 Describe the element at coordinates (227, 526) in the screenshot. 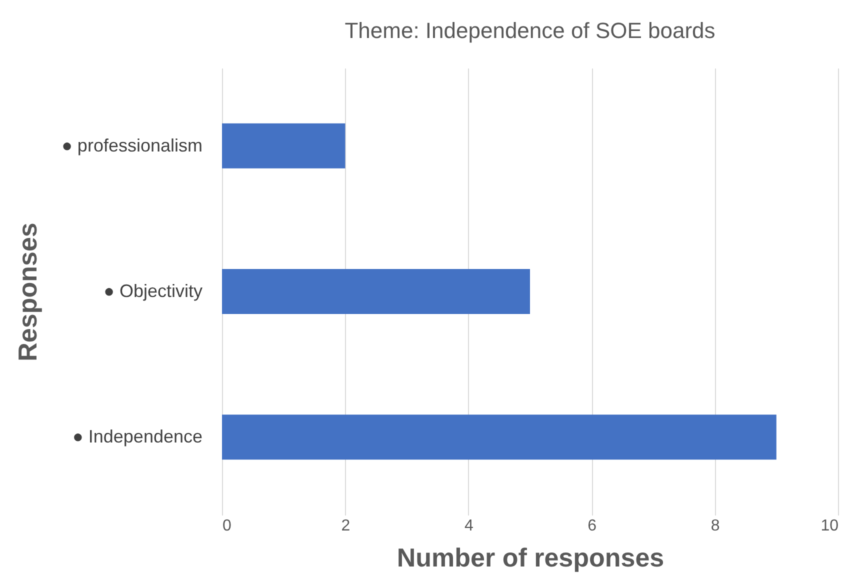

I see `x-tick-label: 0` at that location.